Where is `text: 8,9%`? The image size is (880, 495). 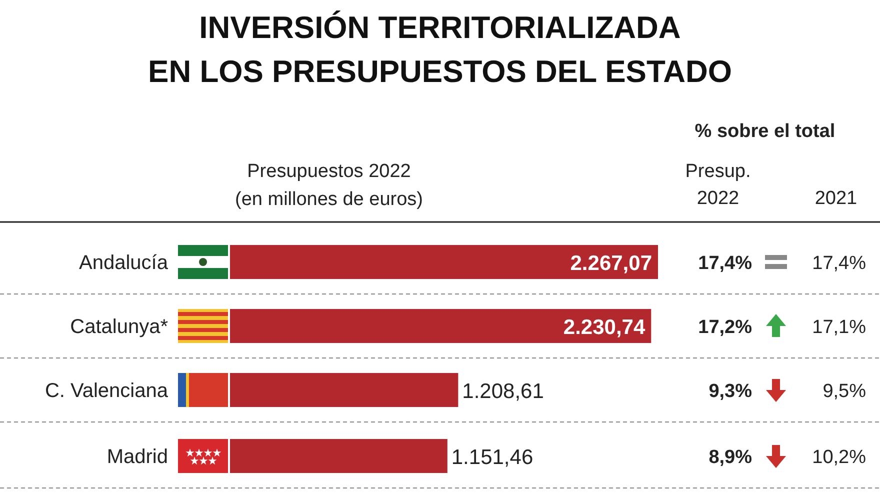
text: 8,9% is located at coordinates (730, 457).